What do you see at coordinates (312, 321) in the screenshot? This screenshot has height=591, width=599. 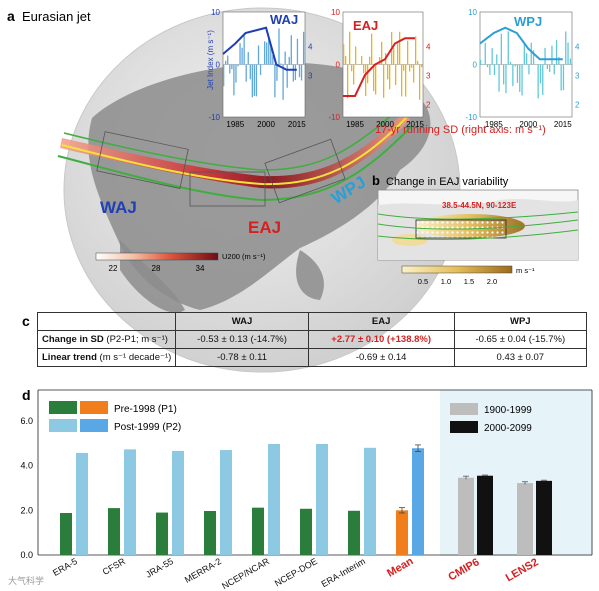 I see `table-header-row: WAJ EAJ WPJ` at bounding box center [312, 321].